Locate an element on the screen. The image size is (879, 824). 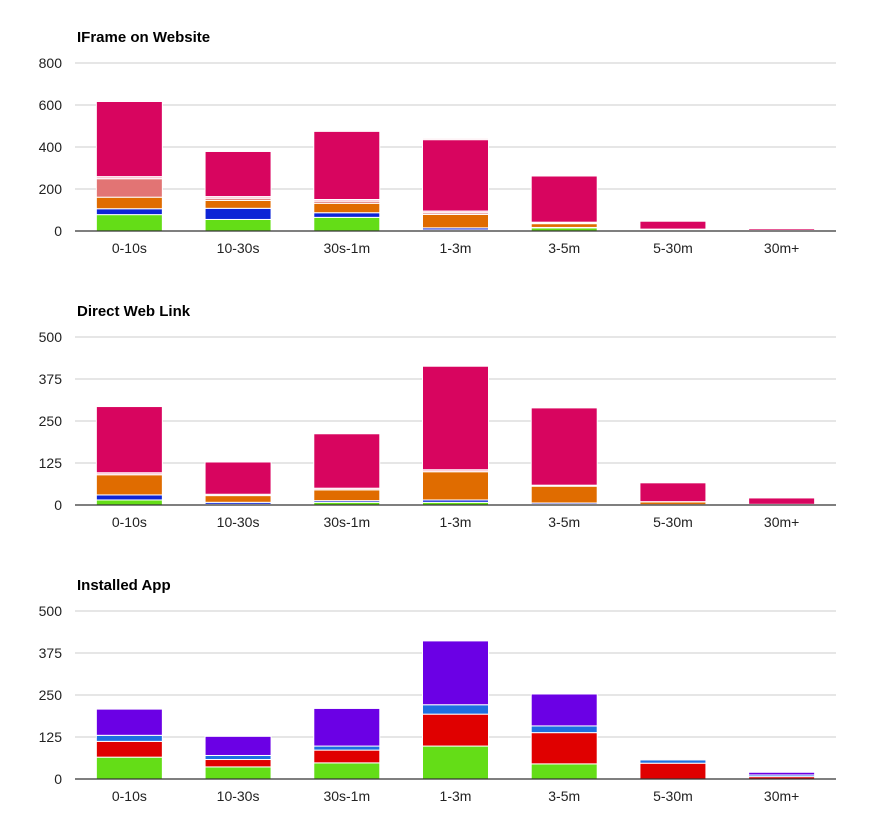
y-tick-label: 200 is located at coordinates (51, 189).